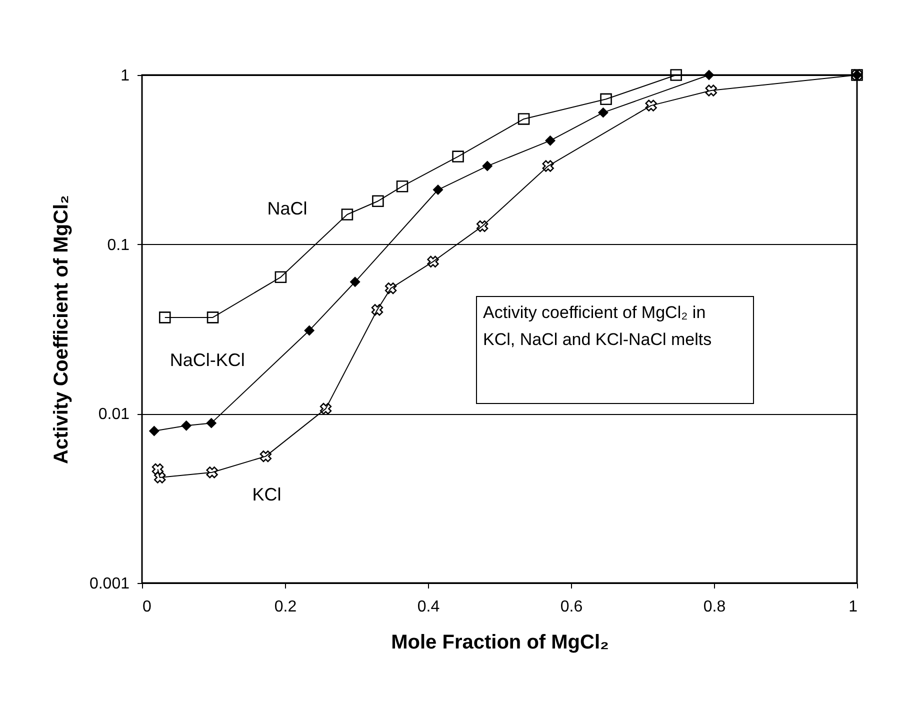 This screenshot has height=704, width=921. What do you see at coordinates (147, 607) in the screenshot?
I see `x-tick-label: 0` at bounding box center [147, 607].